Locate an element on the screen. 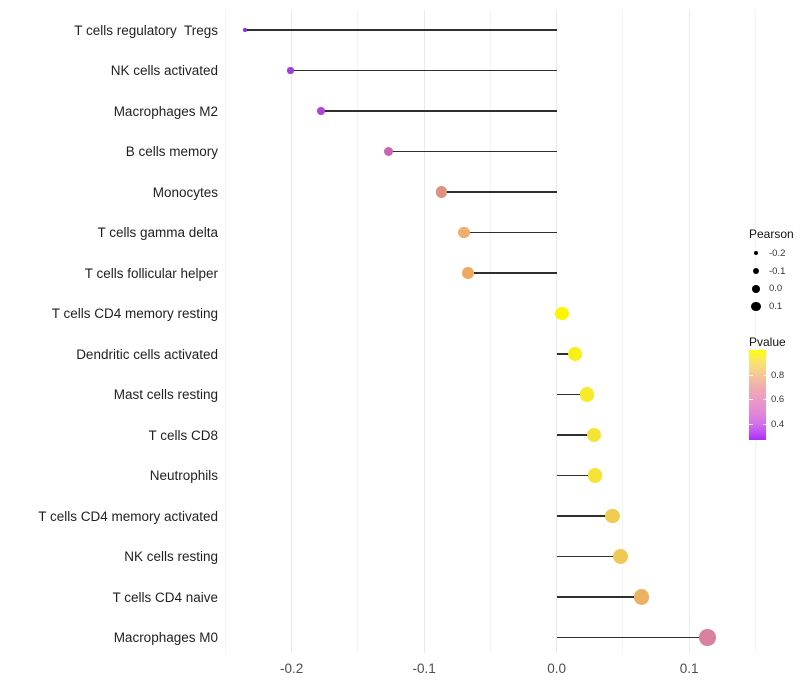 This screenshot has height=700, width=800. pearson-legend-label: 0.1 is located at coordinates (776, 307).